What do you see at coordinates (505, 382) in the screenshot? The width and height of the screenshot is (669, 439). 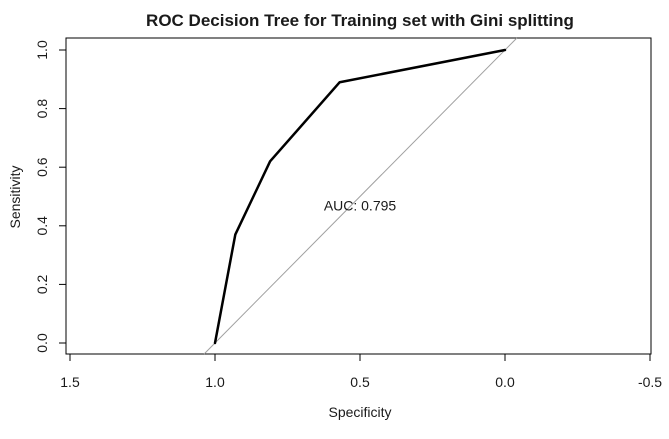 I see `x-tick-label: 0.0` at bounding box center [505, 382].